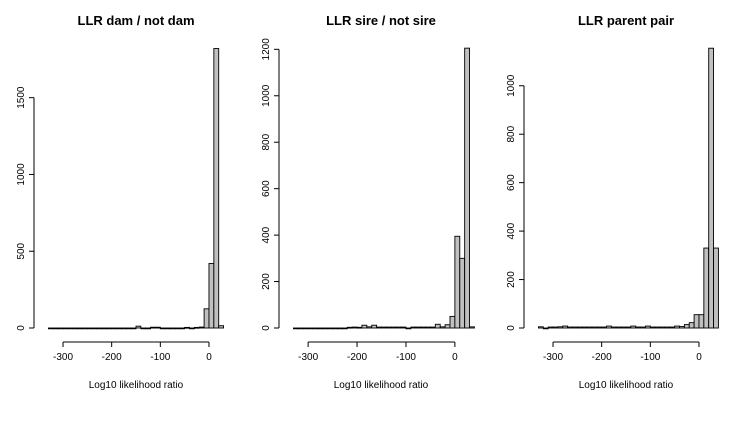  I want to click on chart-title: LLR parent pair, so click(626, 20).